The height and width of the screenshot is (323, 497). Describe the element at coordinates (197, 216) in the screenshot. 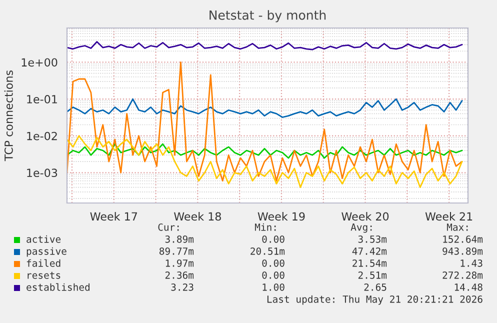

I see `x-tick-label: Week 18` at that location.